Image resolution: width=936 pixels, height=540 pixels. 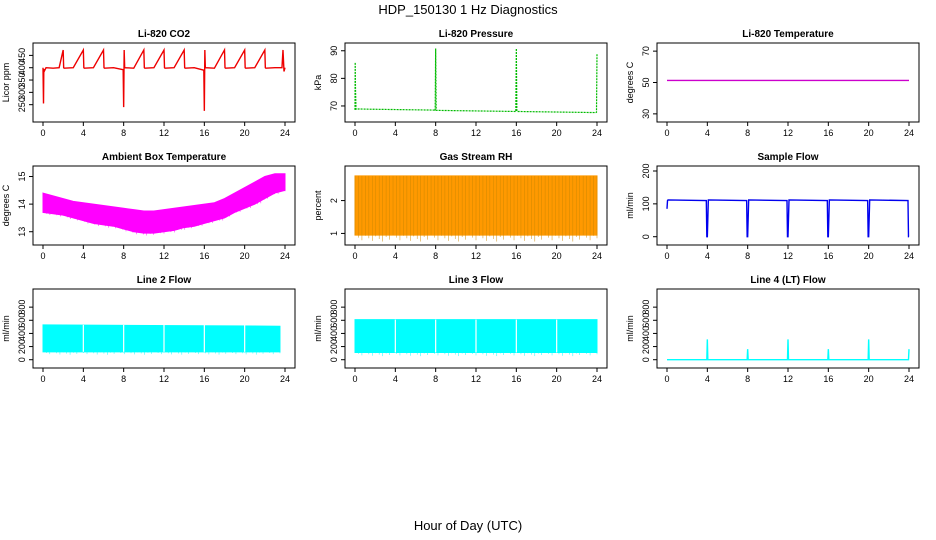 What do you see at coordinates (164, 34) in the screenshot?
I see `chart-title: Li-820 CO2` at bounding box center [164, 34].